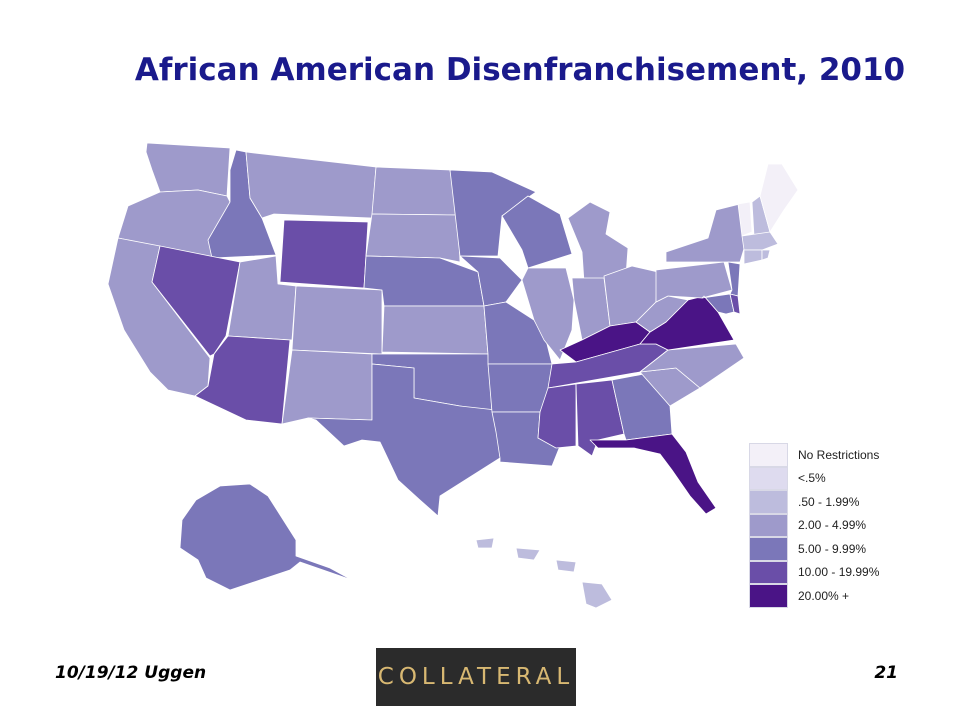  I want to click on legend-label: 5.00 - 9.99%, so click(832, 548).